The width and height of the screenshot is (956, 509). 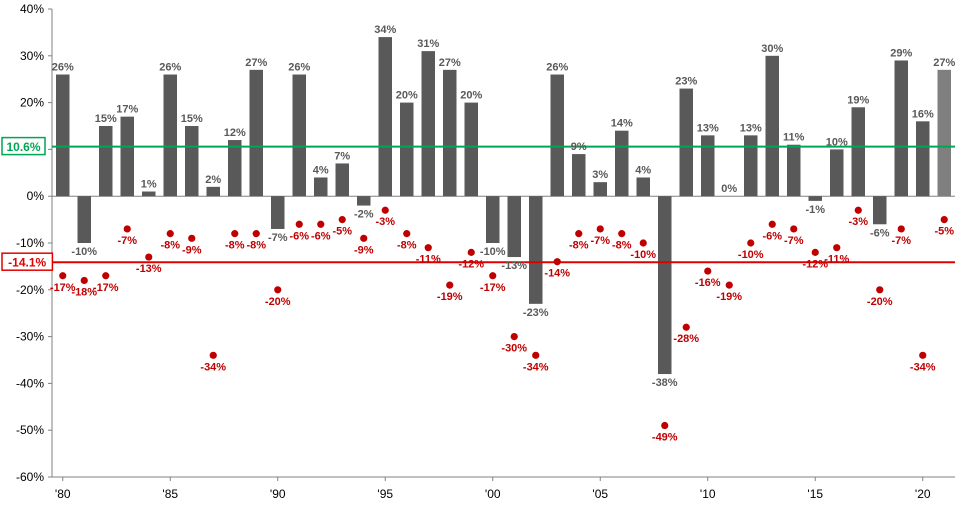 What do you see at coordinates (63, 494) in the screenshot?
I see `x-tick-label: '80` at bounding box center [63, 494].